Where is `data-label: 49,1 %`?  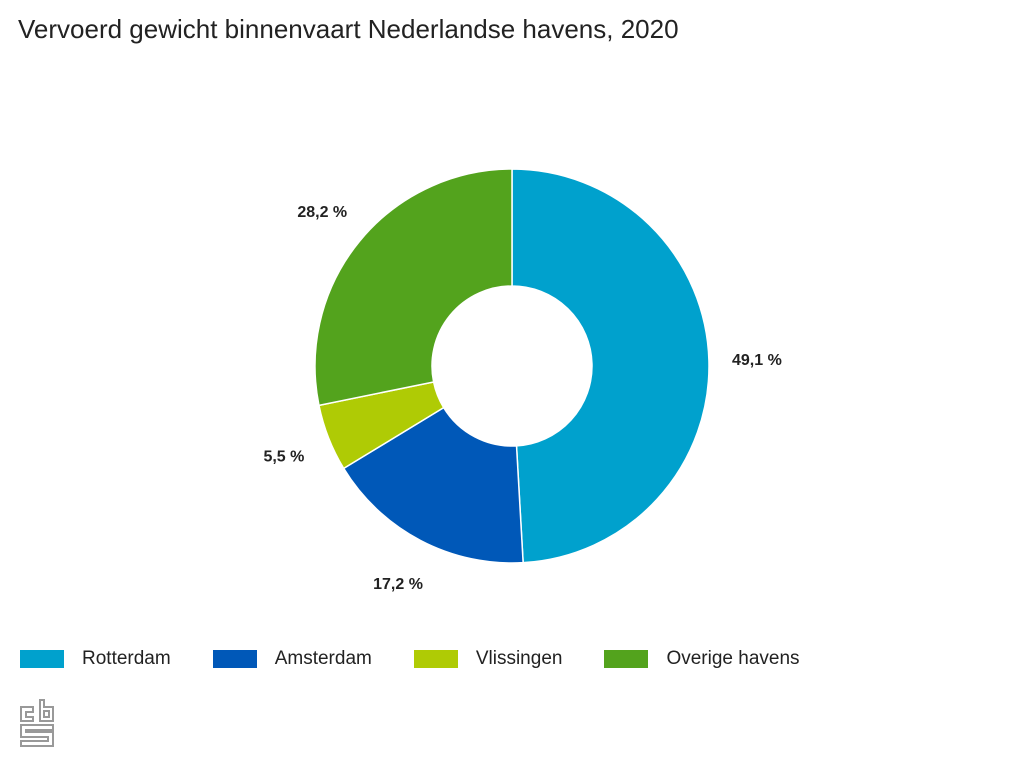 data-label: 49,1 % is located at coordinates (757, 360).